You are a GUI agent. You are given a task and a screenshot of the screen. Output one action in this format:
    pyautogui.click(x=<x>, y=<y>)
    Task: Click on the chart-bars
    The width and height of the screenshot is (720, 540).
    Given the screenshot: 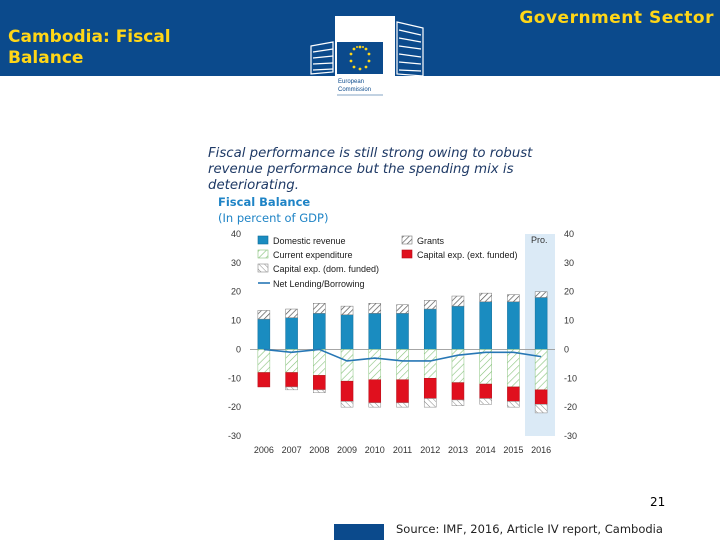 What is the action you would take?
    pyautogui.click(x=402, y=352)
    